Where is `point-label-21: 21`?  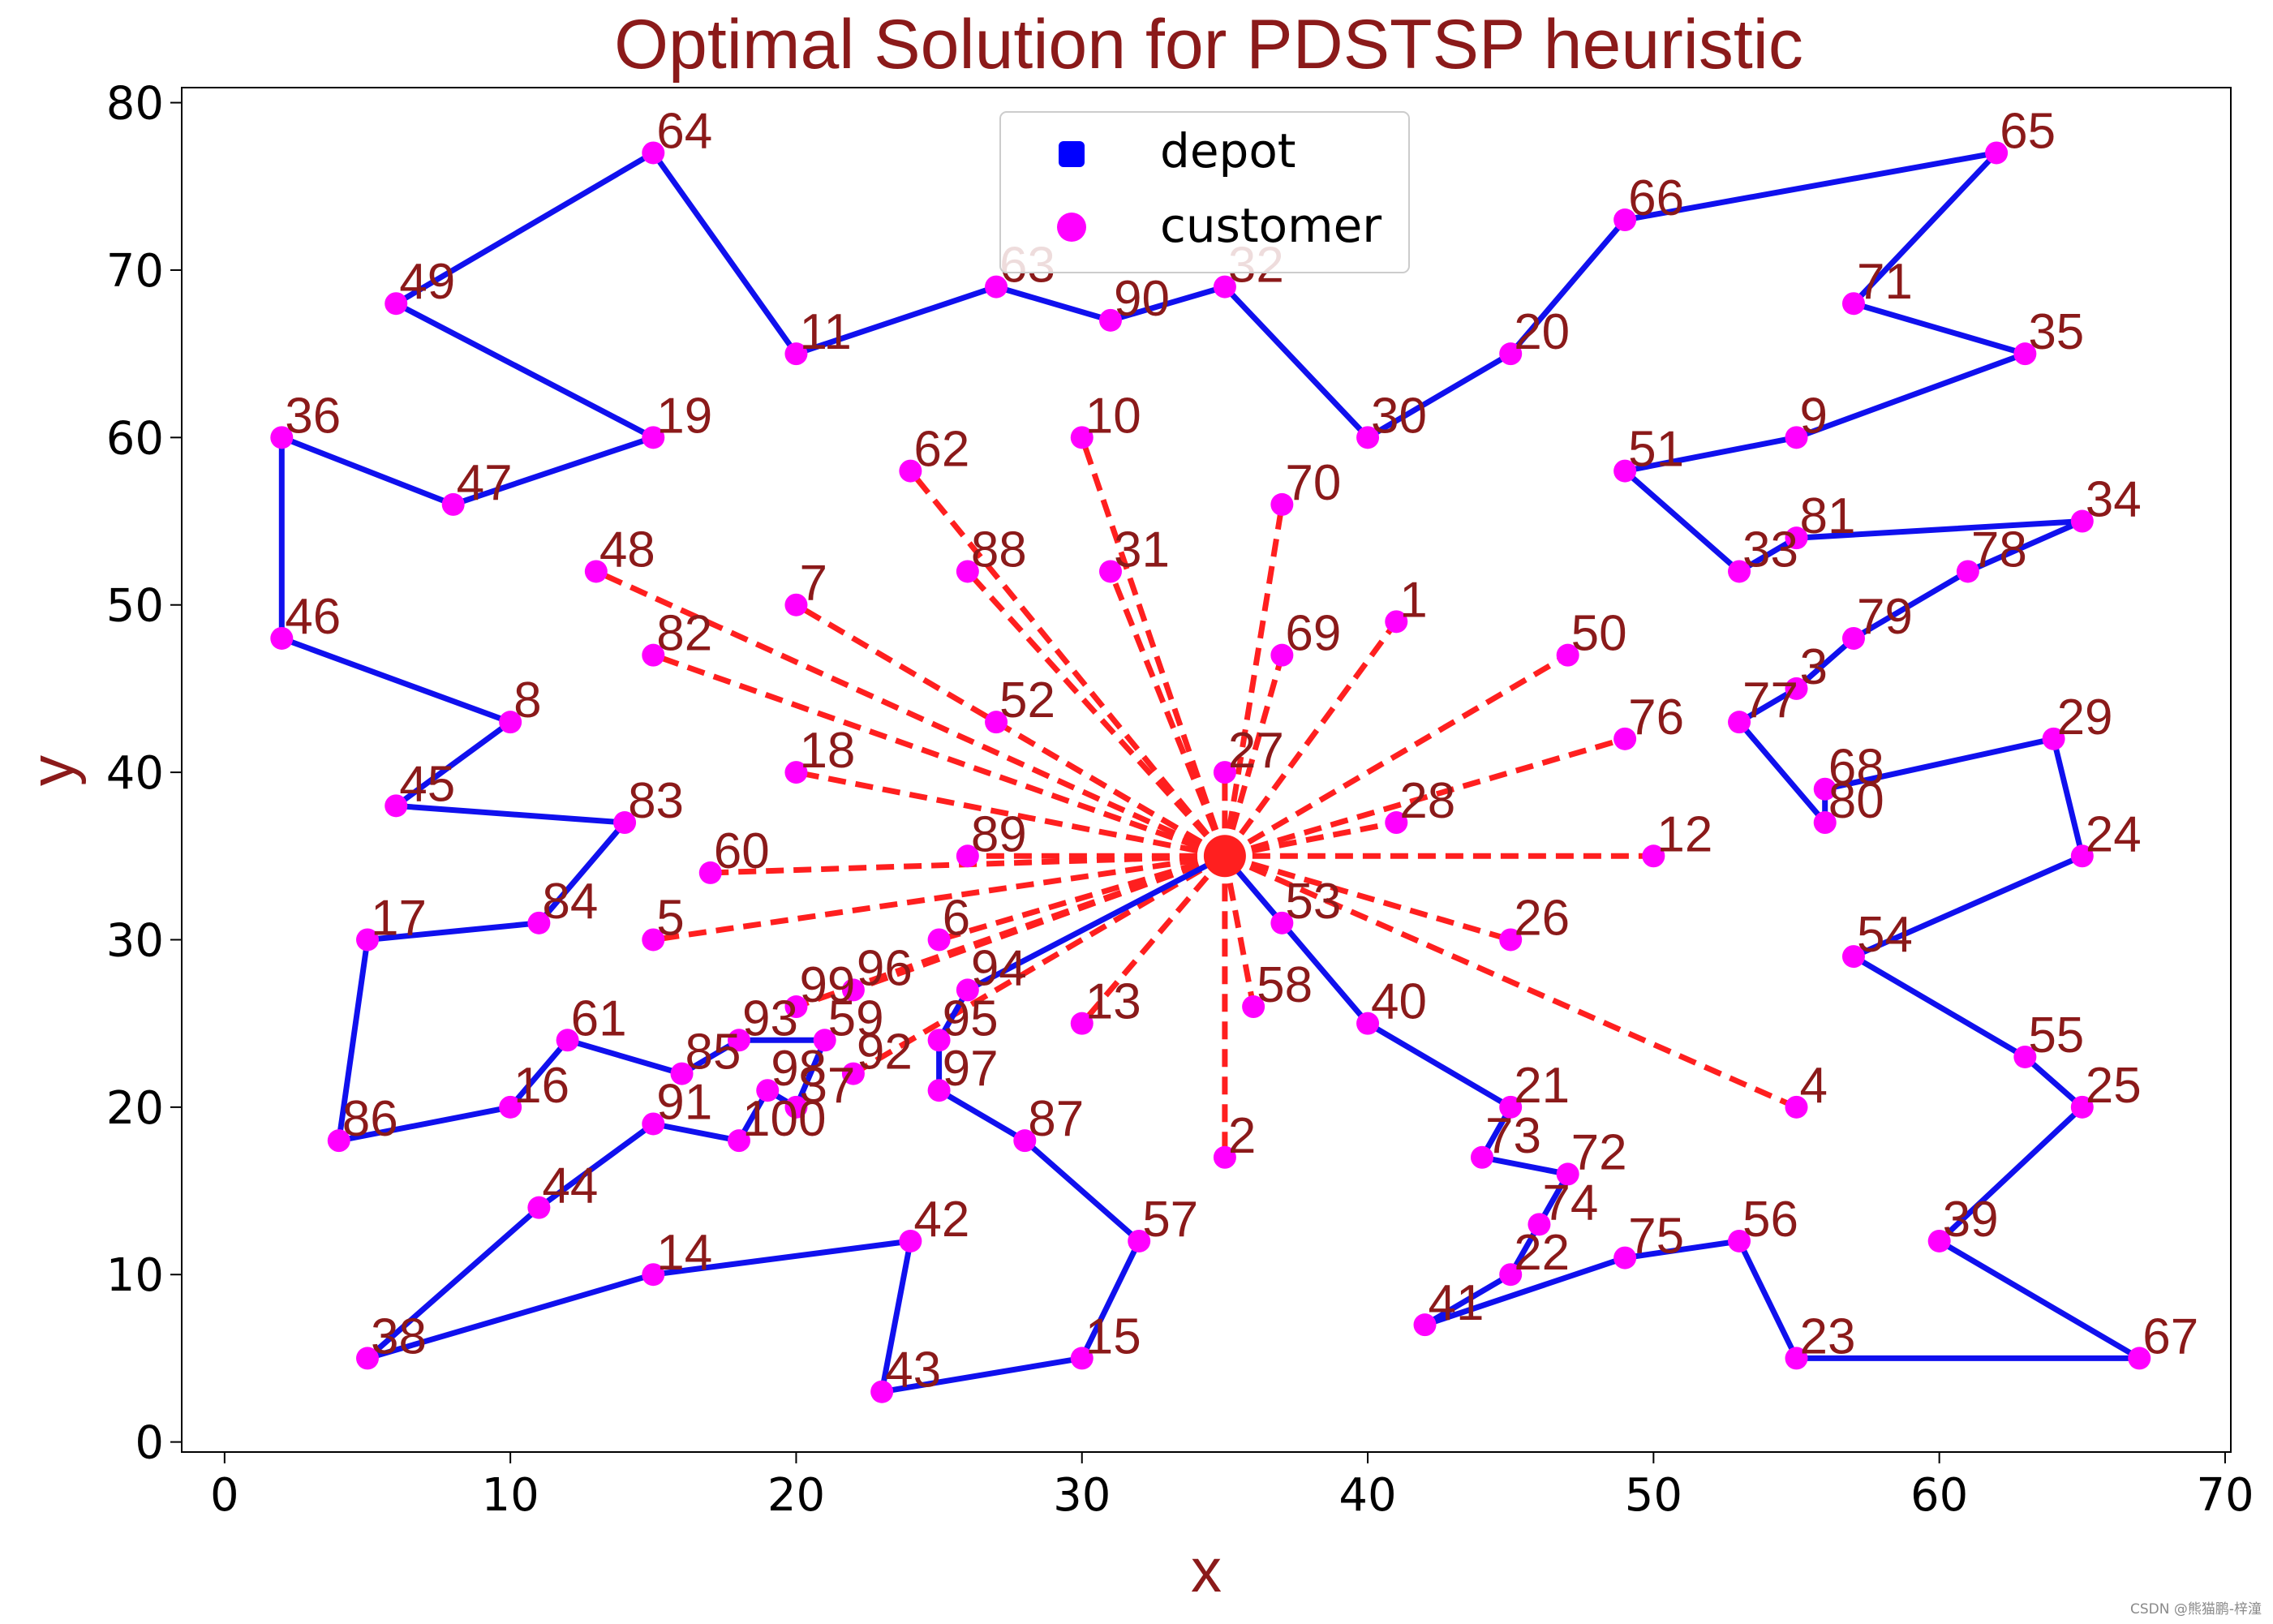 point-label-21: 21 is located at coordinates (1542, 1086).